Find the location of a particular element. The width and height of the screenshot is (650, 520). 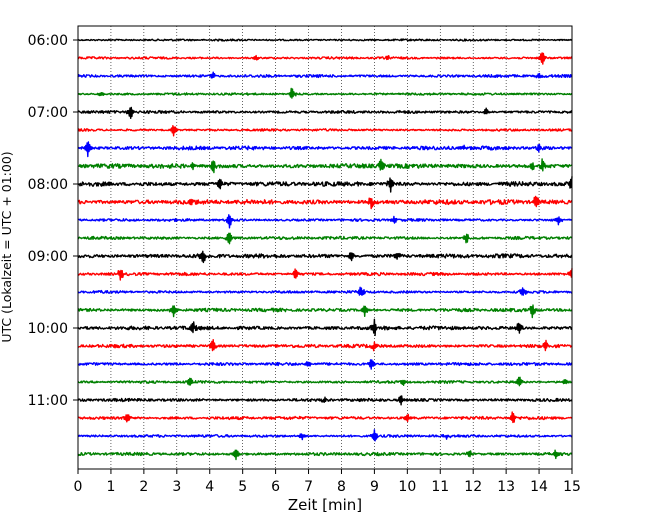

y-tick-label: 08:00 is located at coordinates (48, 185).